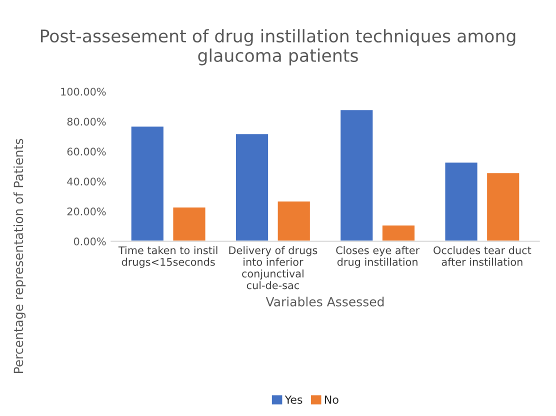 This screenshot has height=416, width=556. What do you see at coordinates (483, 256) in the screenshot?
I see `x-tick-label: Occludes tear duct after instillation` at bounding box center [483, 256].